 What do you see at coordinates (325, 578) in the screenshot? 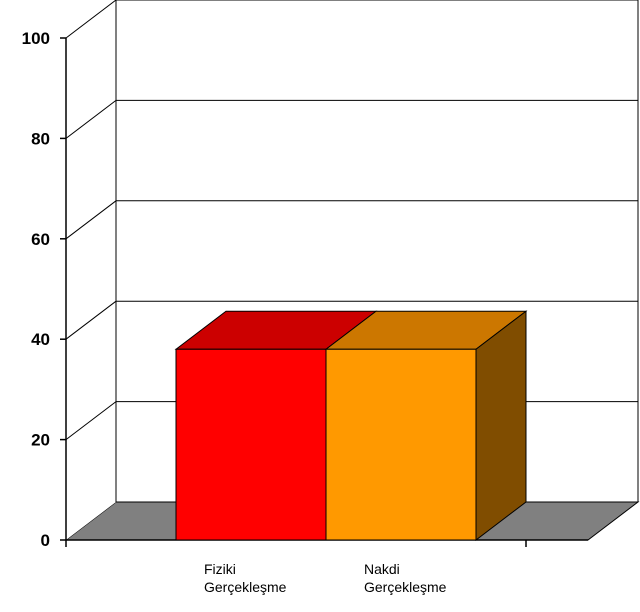
I see `x-tick-labels: Fiziki Gerçekleşme Nakdi Gerçekleşme` at bounding box center [325, 578].